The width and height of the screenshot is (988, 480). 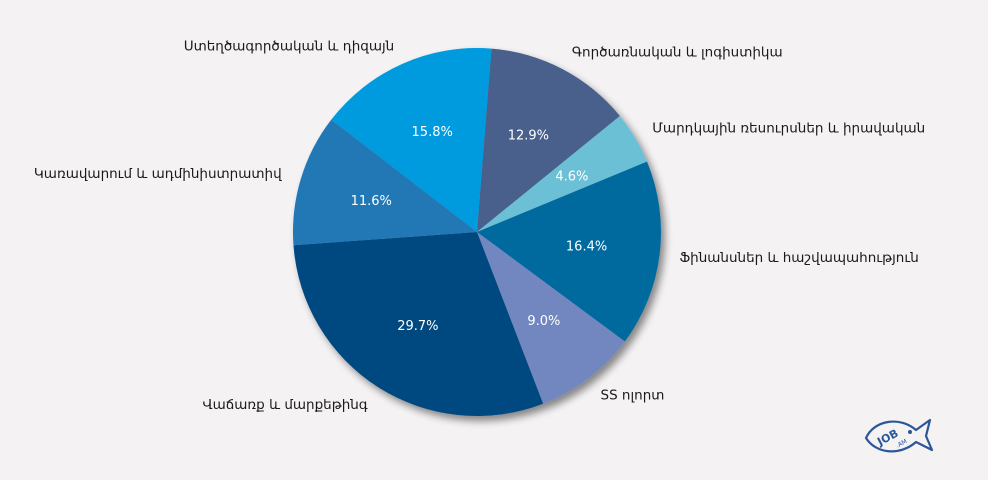 What do you see at coordinates (798, 258) in the screenshot?
I see `slice-category-label: Ֆինանսներ և հաշվապահություն` at bounding box center [798, 258].